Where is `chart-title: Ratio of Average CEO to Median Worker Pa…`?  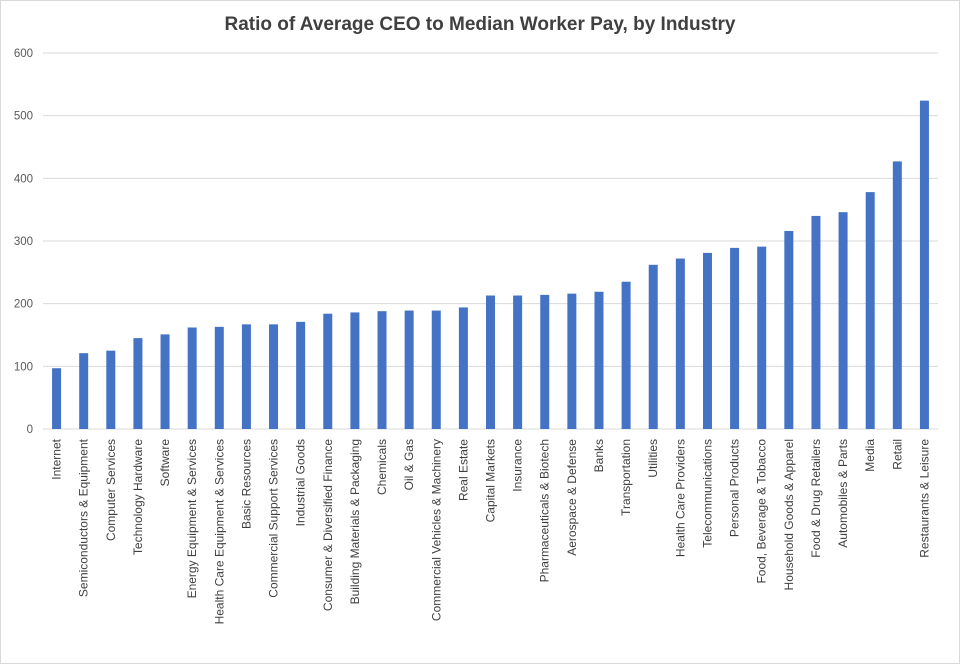
chart-title: Ratio of Average CEO to Median Worker Pa… is located at coordinates (480, 24).